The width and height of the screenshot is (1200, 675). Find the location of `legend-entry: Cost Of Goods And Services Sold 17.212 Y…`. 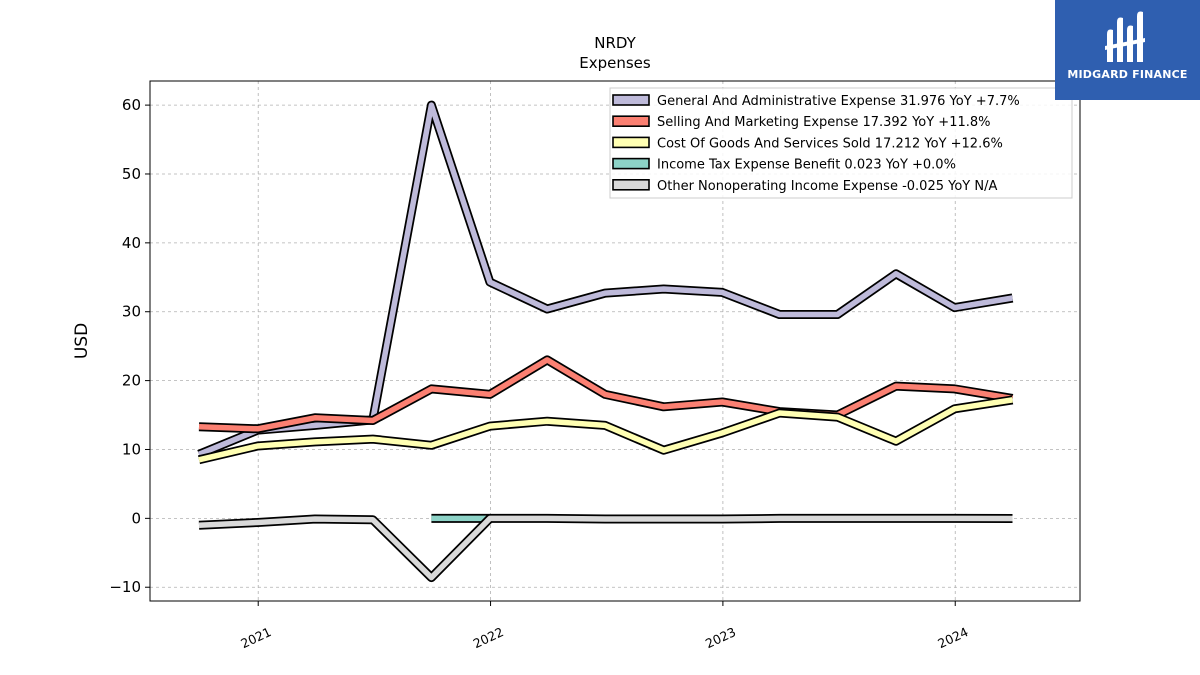

legend-entry: Cost Of Goods And Services Sold 17.212 Y… is located at coordinates (830, 143).